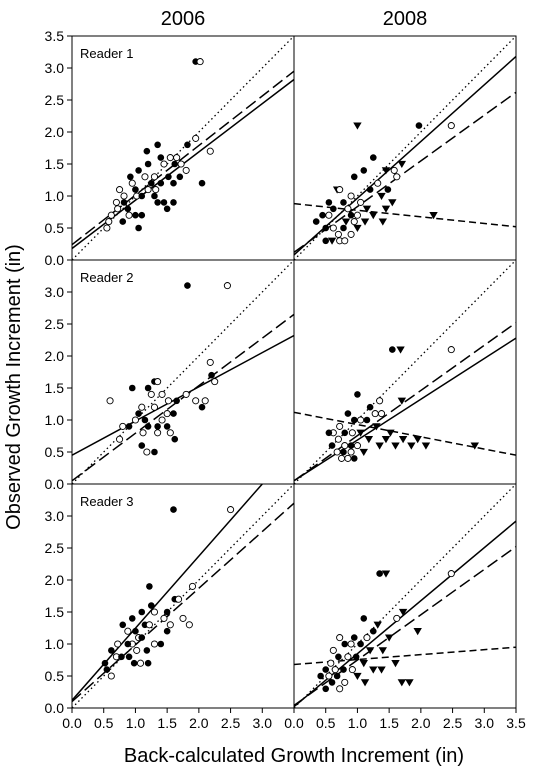 The width and height of the screenshot is (535, 779). I want to click on panel-2006-reader-3-y-tick-label-4: 2.0, so click(55, 580).